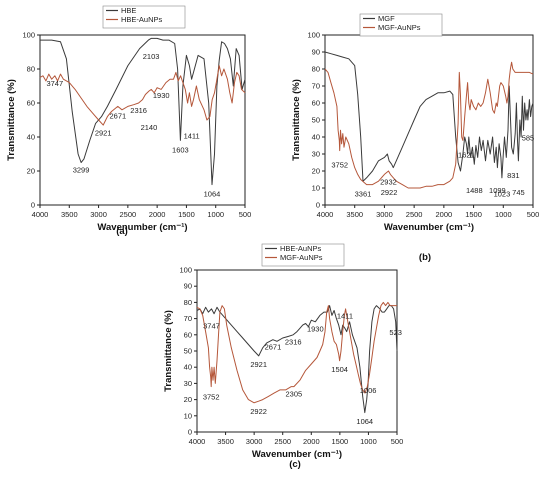 This screenshot has width=550, height=477. I want to click on x-tick-label: 500, so click(533, 214).